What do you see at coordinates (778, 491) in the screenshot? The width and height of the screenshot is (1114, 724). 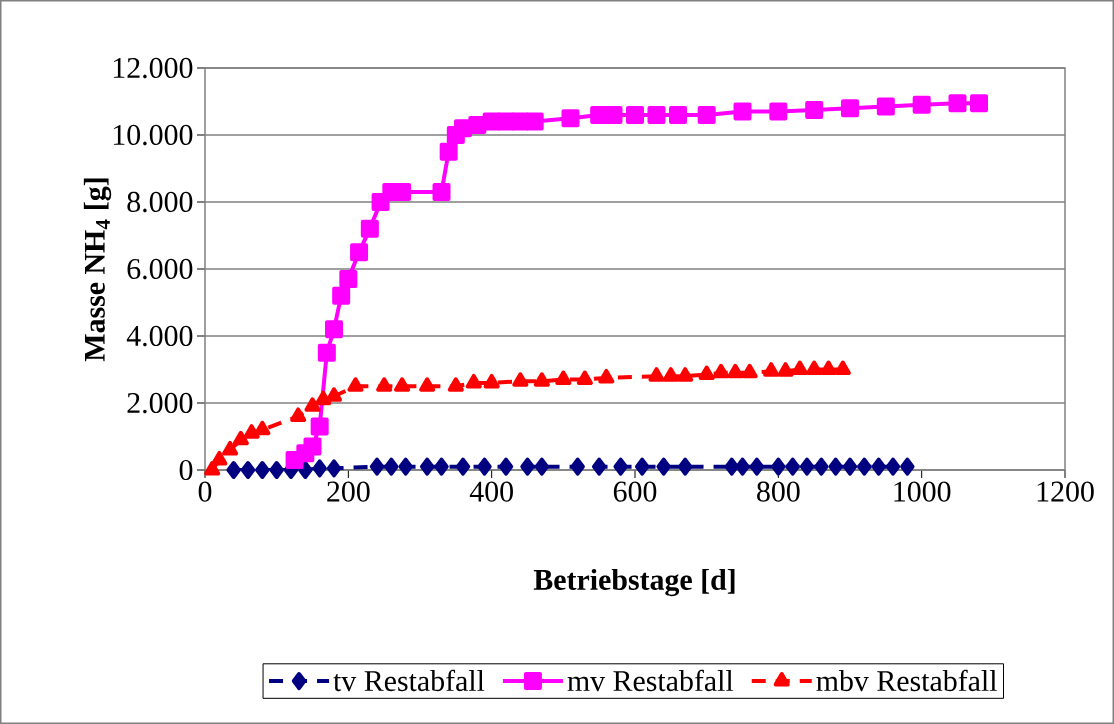 I see `x-tick-label: 800` at bounding box center [778, 491].